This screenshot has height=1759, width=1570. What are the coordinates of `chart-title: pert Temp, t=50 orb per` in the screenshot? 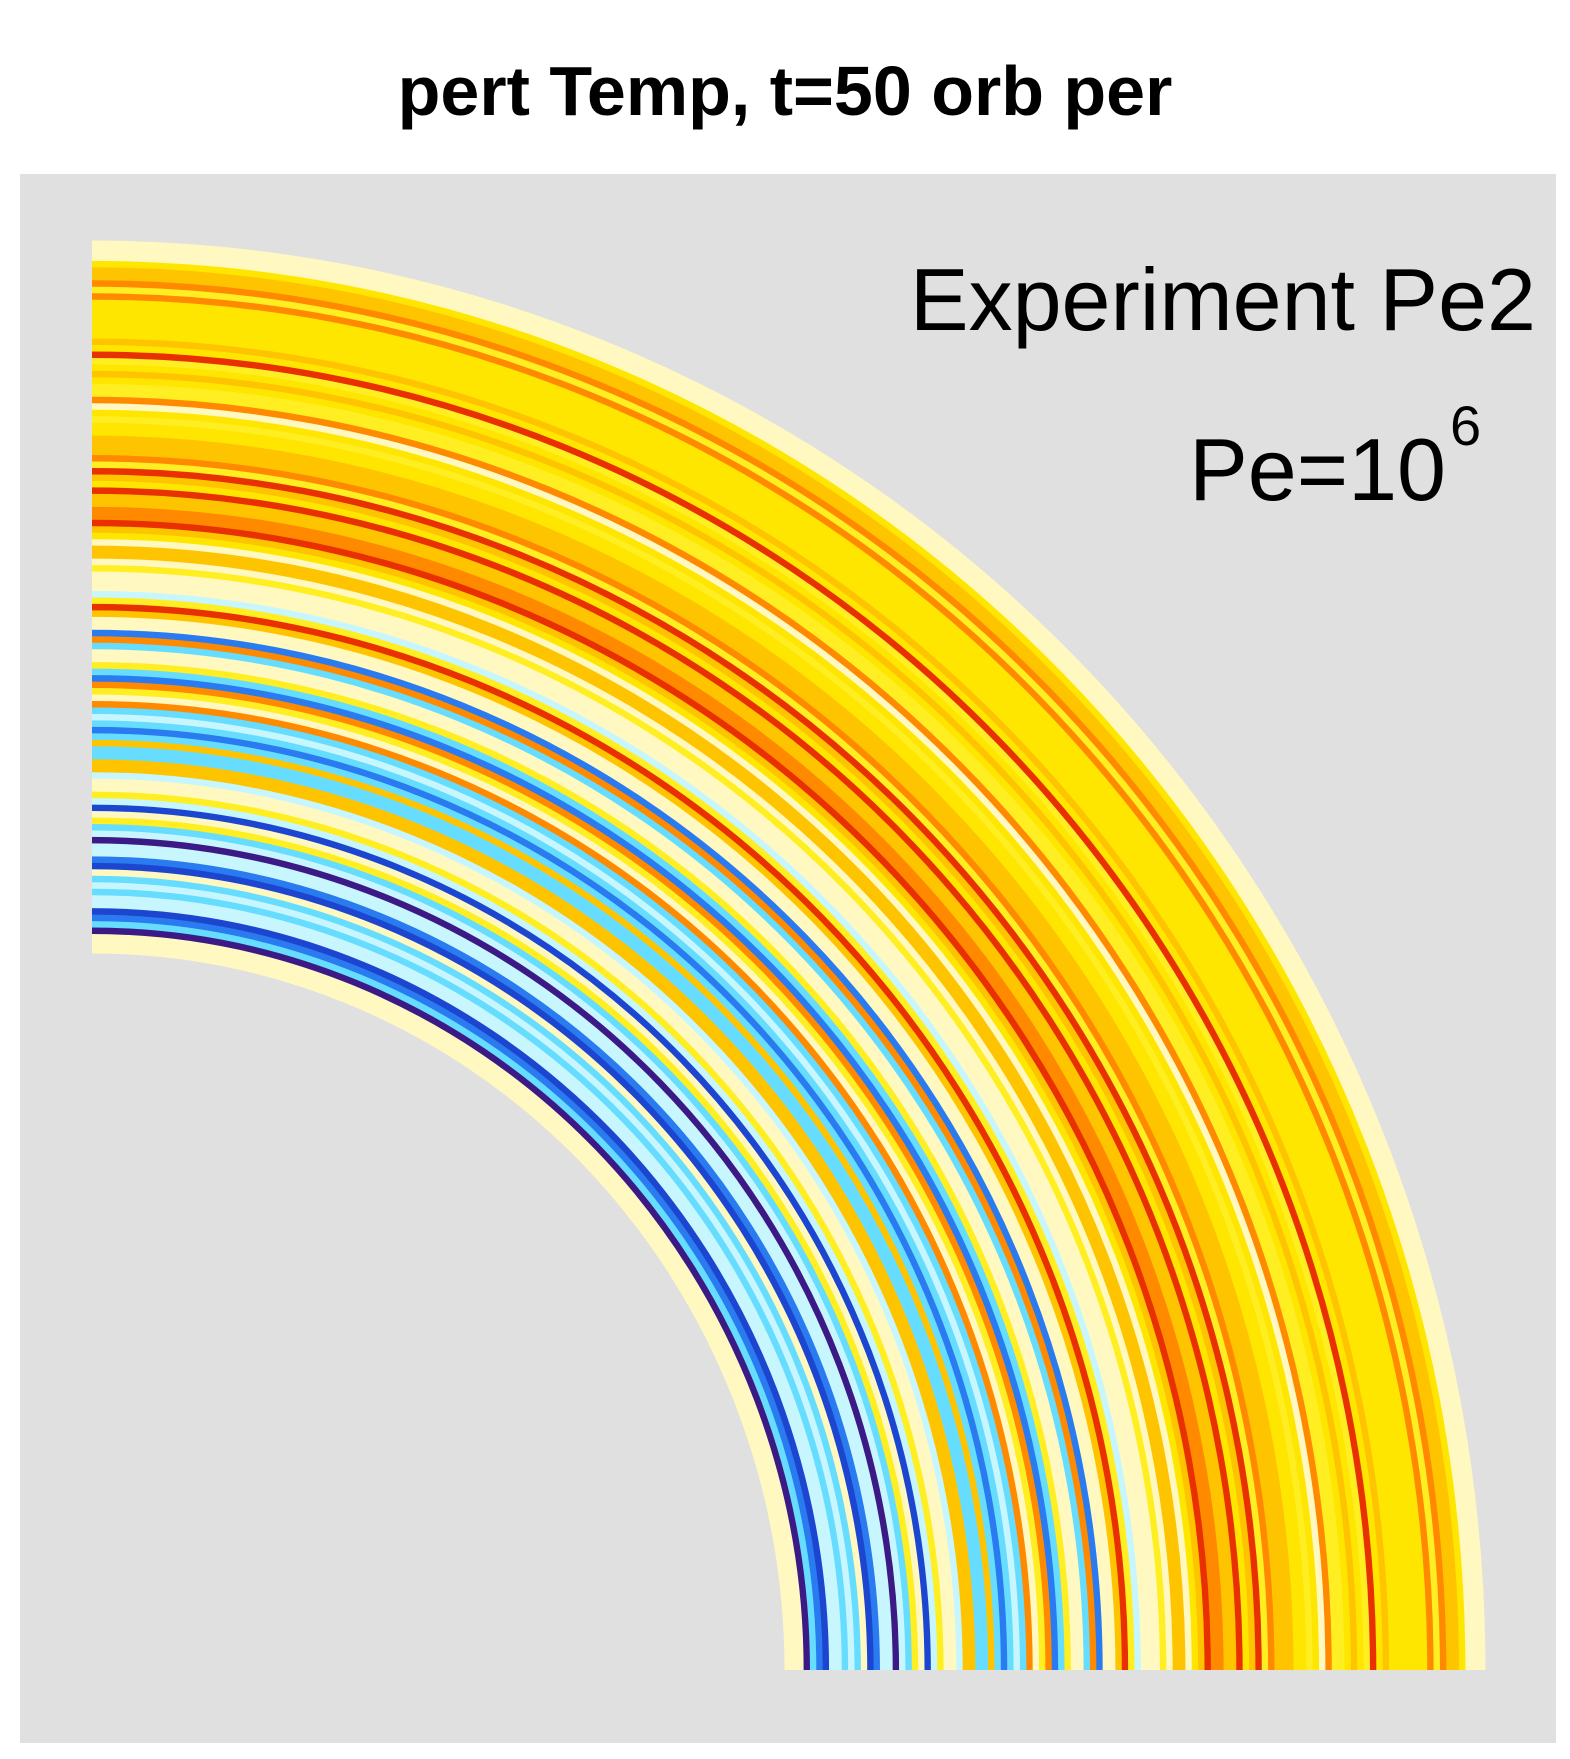 It's located at (785, 91).